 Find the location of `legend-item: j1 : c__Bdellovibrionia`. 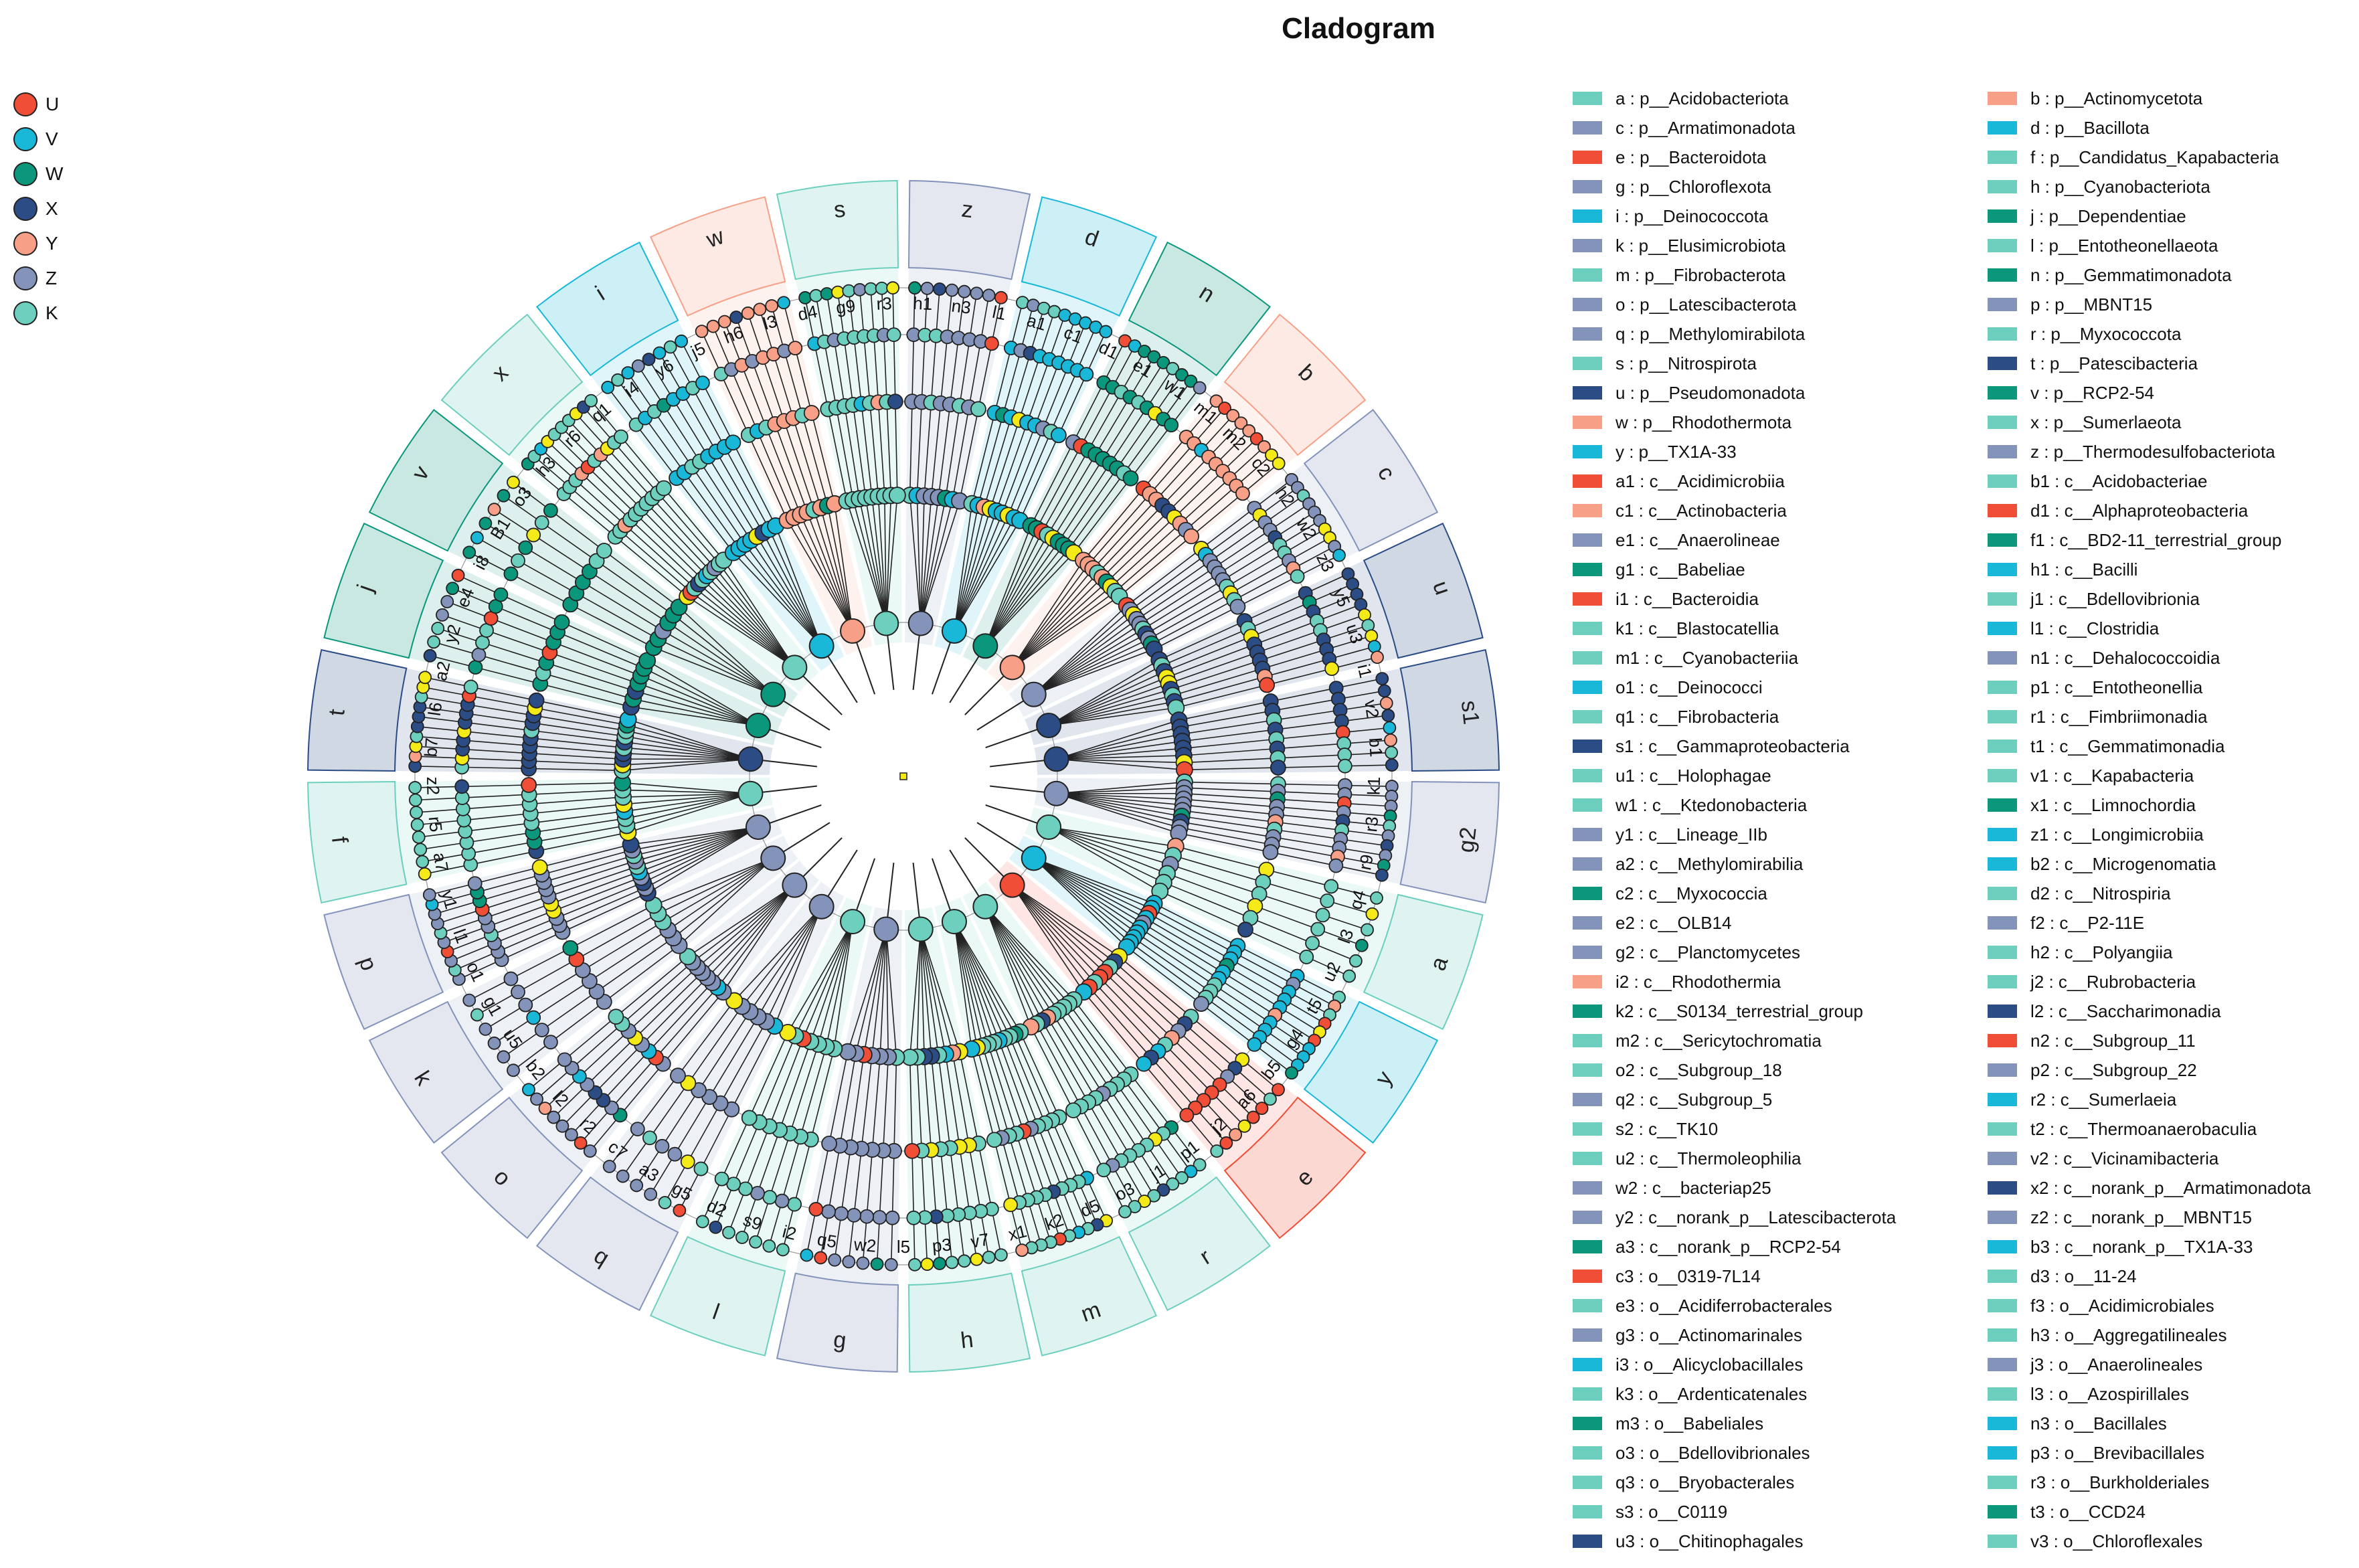

legend-item: j1 : c__Bdellovibrionia is located at coordinates (2149, 599).